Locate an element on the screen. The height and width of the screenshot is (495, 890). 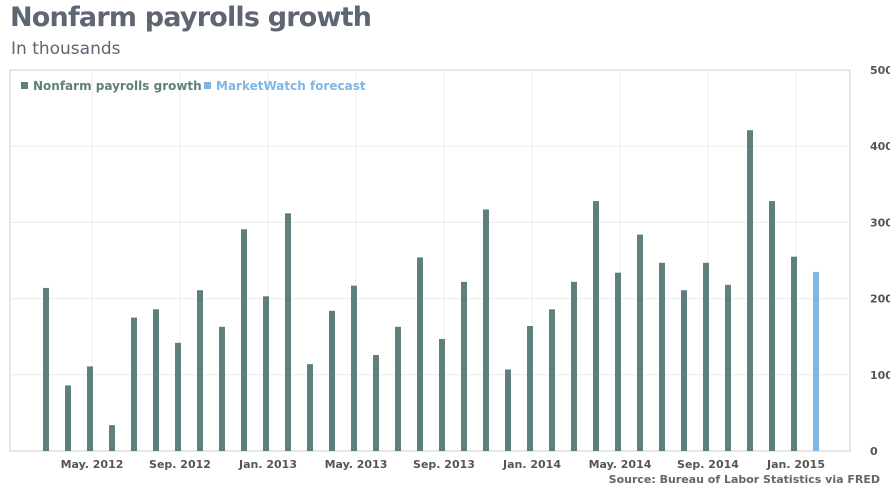
y-tick-label: 100 is located at coordinates (880, 375).